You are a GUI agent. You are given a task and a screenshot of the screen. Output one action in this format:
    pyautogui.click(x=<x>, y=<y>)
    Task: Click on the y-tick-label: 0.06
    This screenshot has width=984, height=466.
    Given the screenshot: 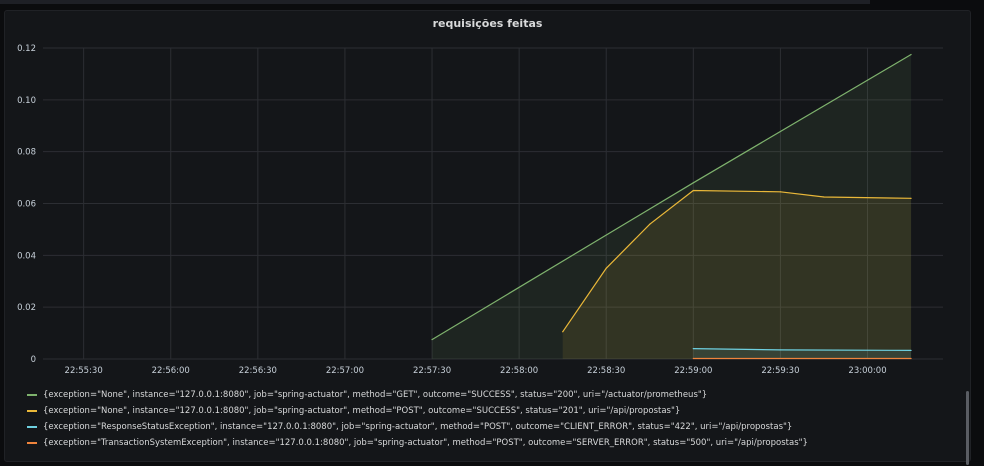 What is the action you would take?
    pyautogui.click(x=26, y=205)
    